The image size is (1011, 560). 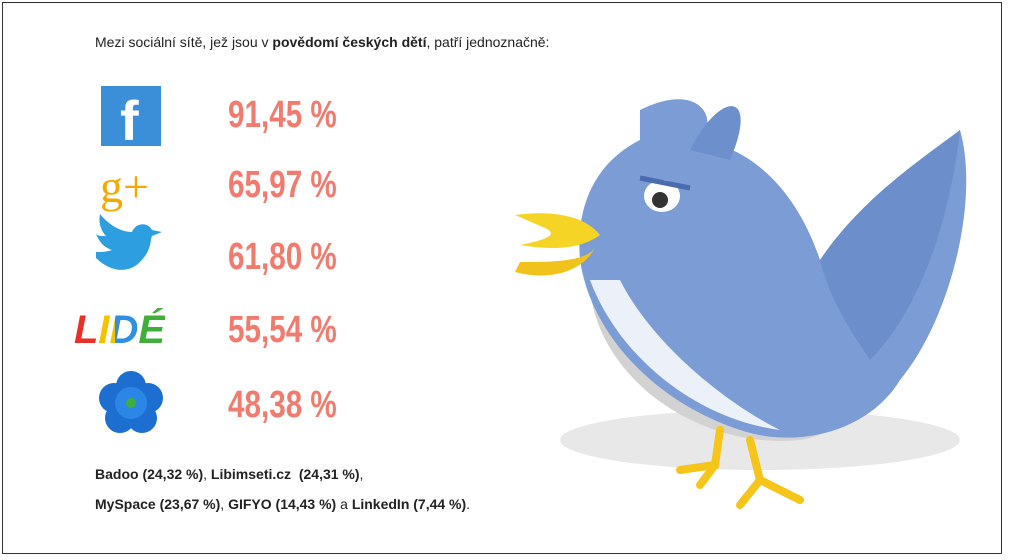 What do you see at coordinates (282, 330) in the screenshot?
I see `percentage: 55,54 %` at bounding box center [282, 330].